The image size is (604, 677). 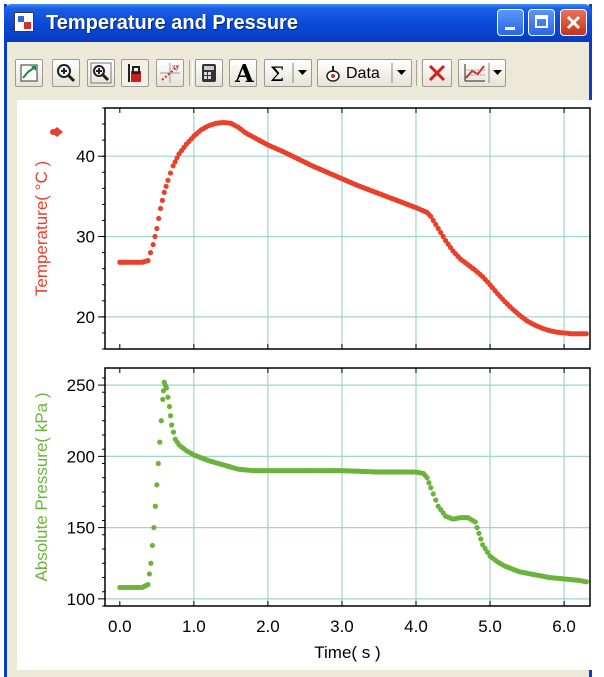 What do you see at coordinates (209, 73) in the screenshot?
I see `statistics-table-button` at bounding box center [209, 73].